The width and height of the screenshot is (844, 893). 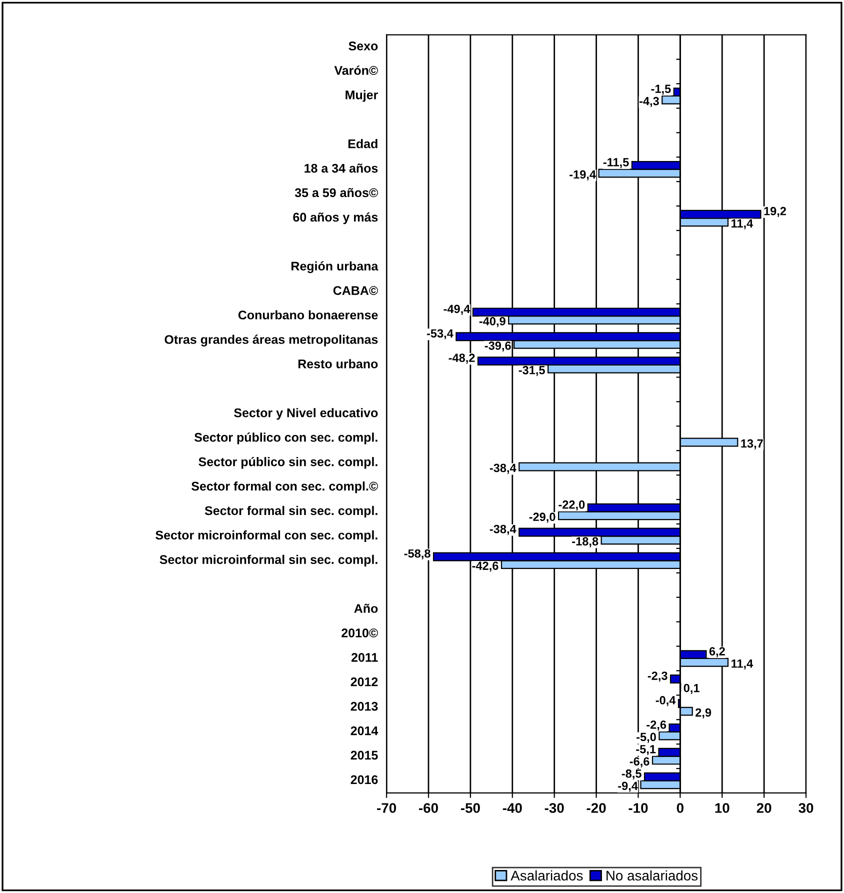 What do you see at coordinates (646, 750) in the screenshot?
I see `data-label: -5,1` at bounding box center [646, 750].